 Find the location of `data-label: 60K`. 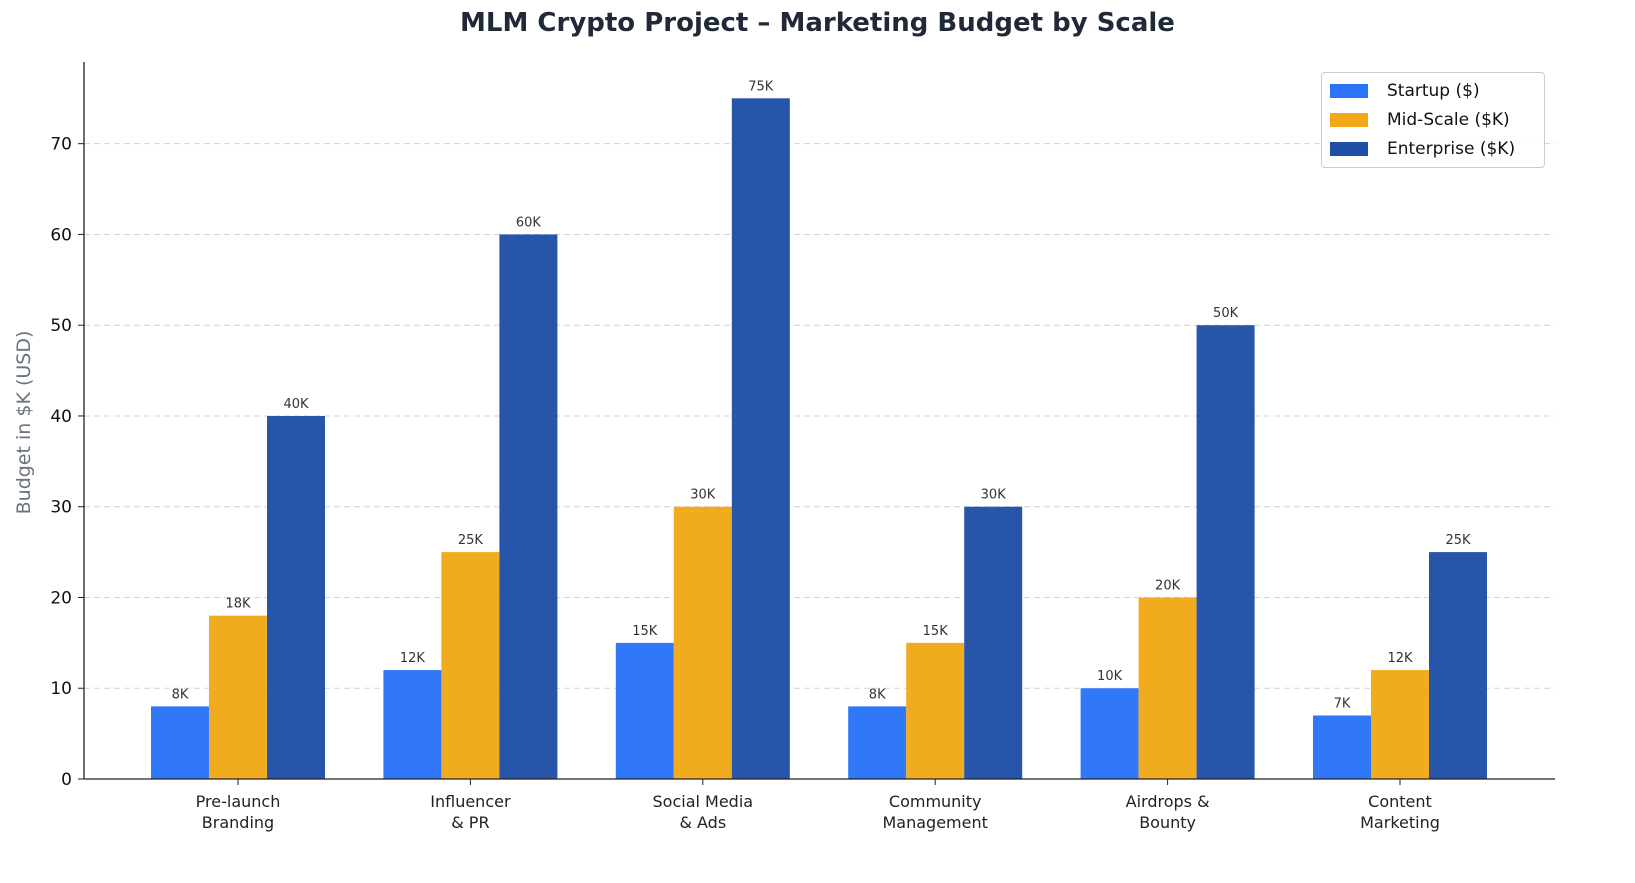

data-label: 60K is located at coordinates (529, 222).